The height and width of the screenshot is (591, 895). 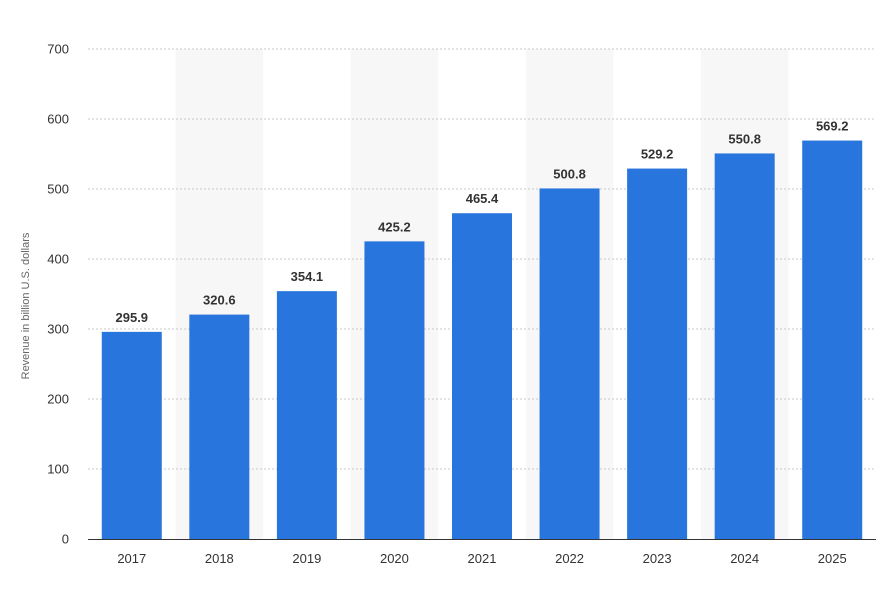 I want to click on y-tick-label: 300, so click(x=58, y=329).